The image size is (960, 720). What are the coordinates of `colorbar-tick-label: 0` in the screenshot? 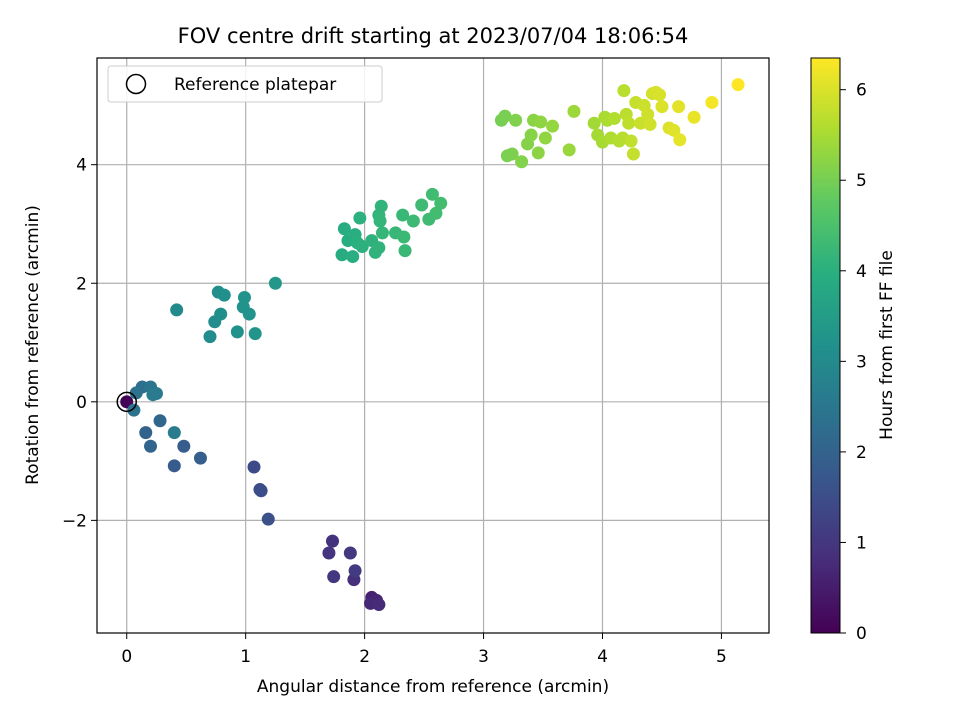 It's located at (861, 634).